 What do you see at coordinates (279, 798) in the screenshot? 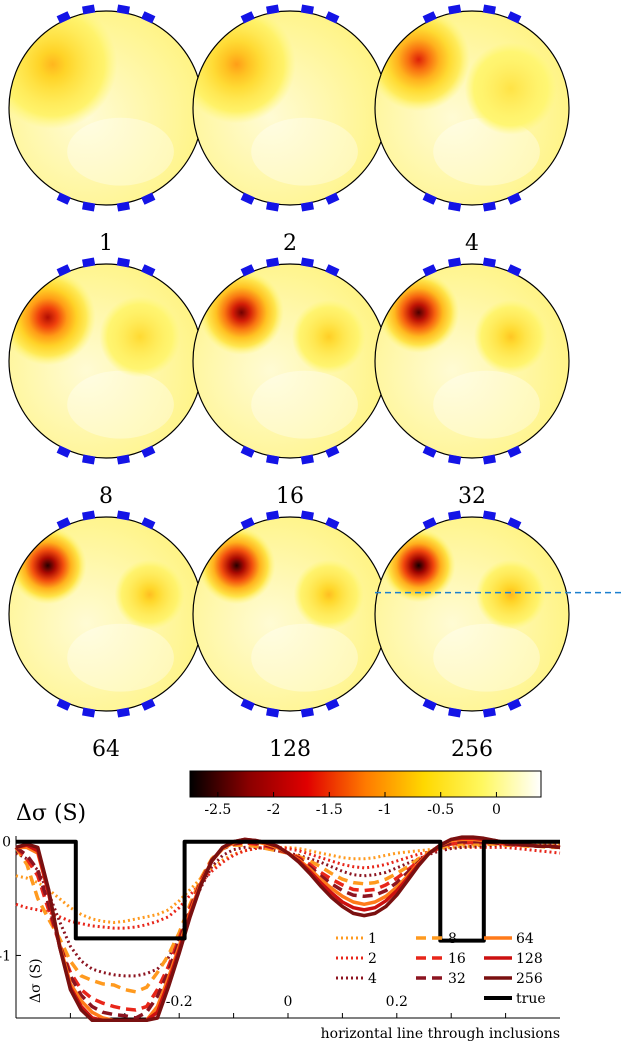
I see `colorbar: -2.5 -2 -1.5 -1 -0.5 0 Δσ (S)` at bounding box center [279, 798].